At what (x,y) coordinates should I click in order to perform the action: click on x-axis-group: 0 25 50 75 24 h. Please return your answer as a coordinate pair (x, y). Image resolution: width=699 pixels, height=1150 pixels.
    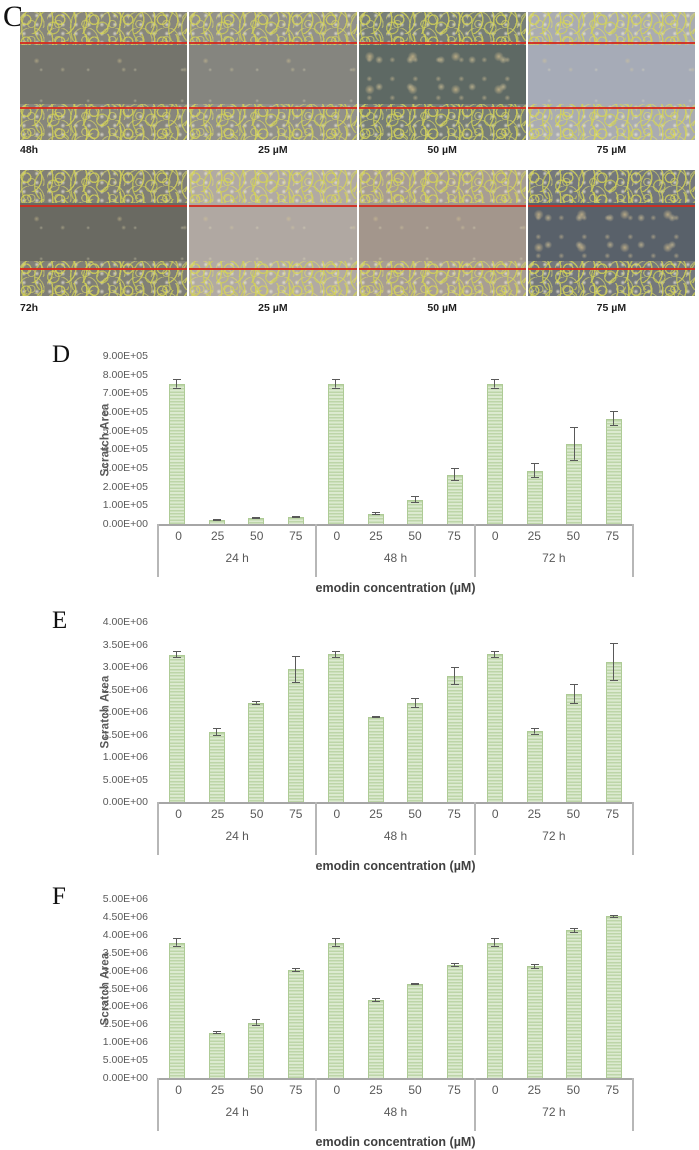
    Looking at the image, I should click on (236, 828).